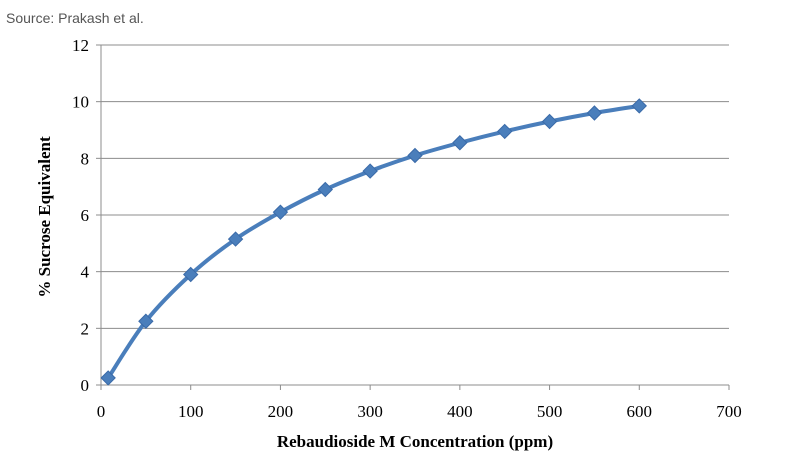 Image resolution: width=796 pixels, height=460 pixels. What do you see at coordinates (85, 158) in the screenshot?
I see `y-tick-label: 8` at bounding box center [85, 158].